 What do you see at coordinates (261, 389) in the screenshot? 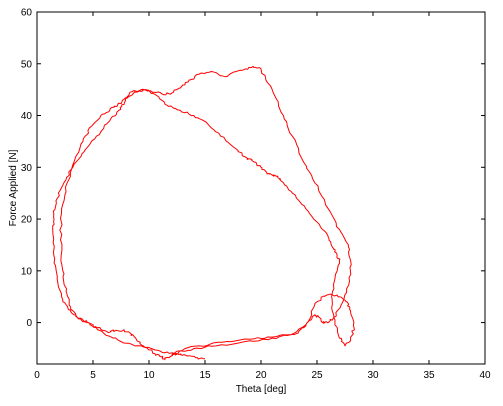
I see `x-axis-title: Theta [deg]` at bounding box center [261, 389].